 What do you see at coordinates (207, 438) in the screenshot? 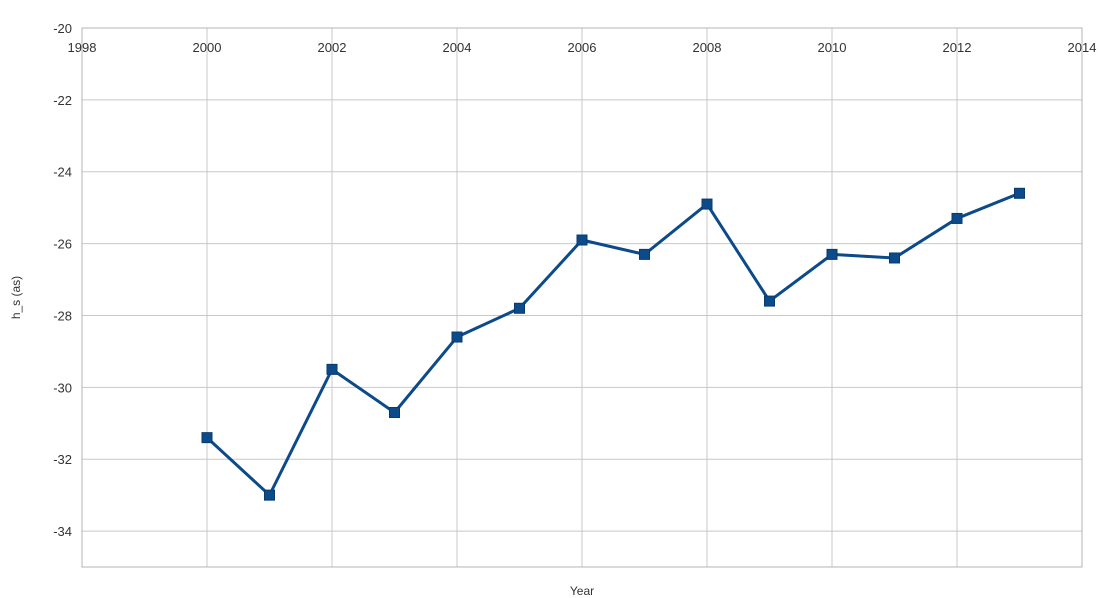
I see `data-point-2000` at bounding box center [207, 438].